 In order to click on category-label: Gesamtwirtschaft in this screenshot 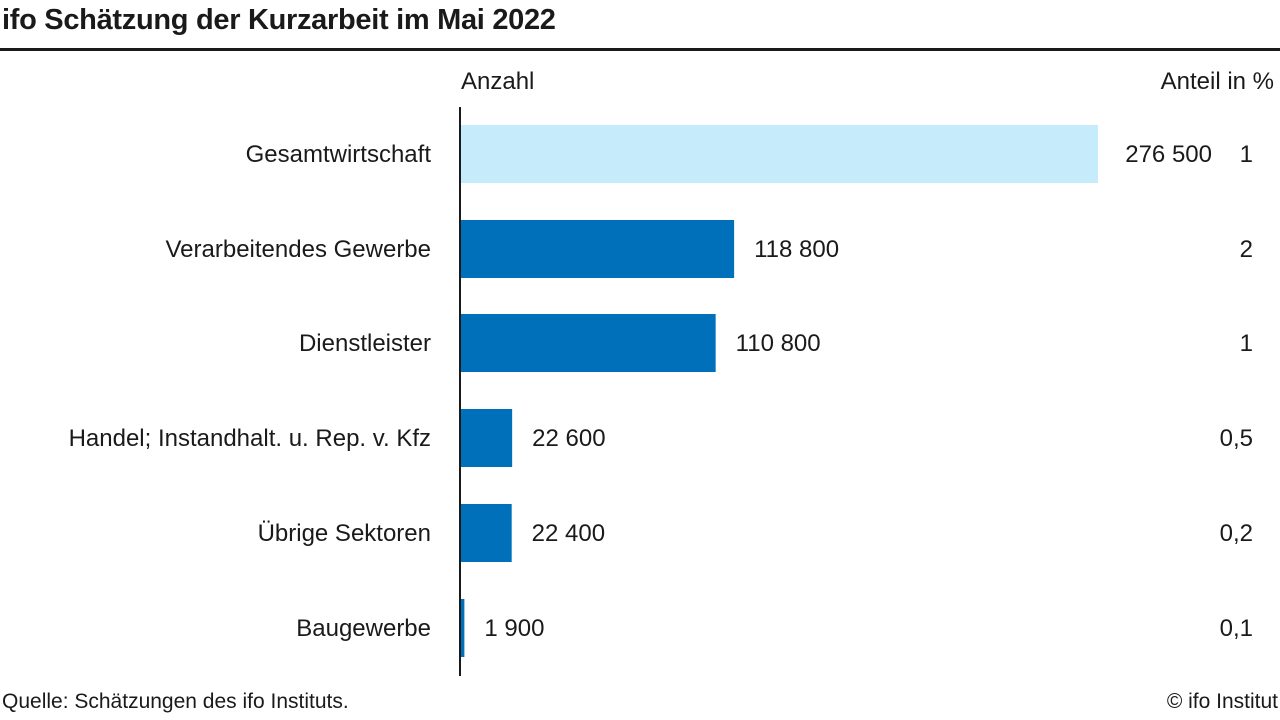, I will do `click(339, 154)`.